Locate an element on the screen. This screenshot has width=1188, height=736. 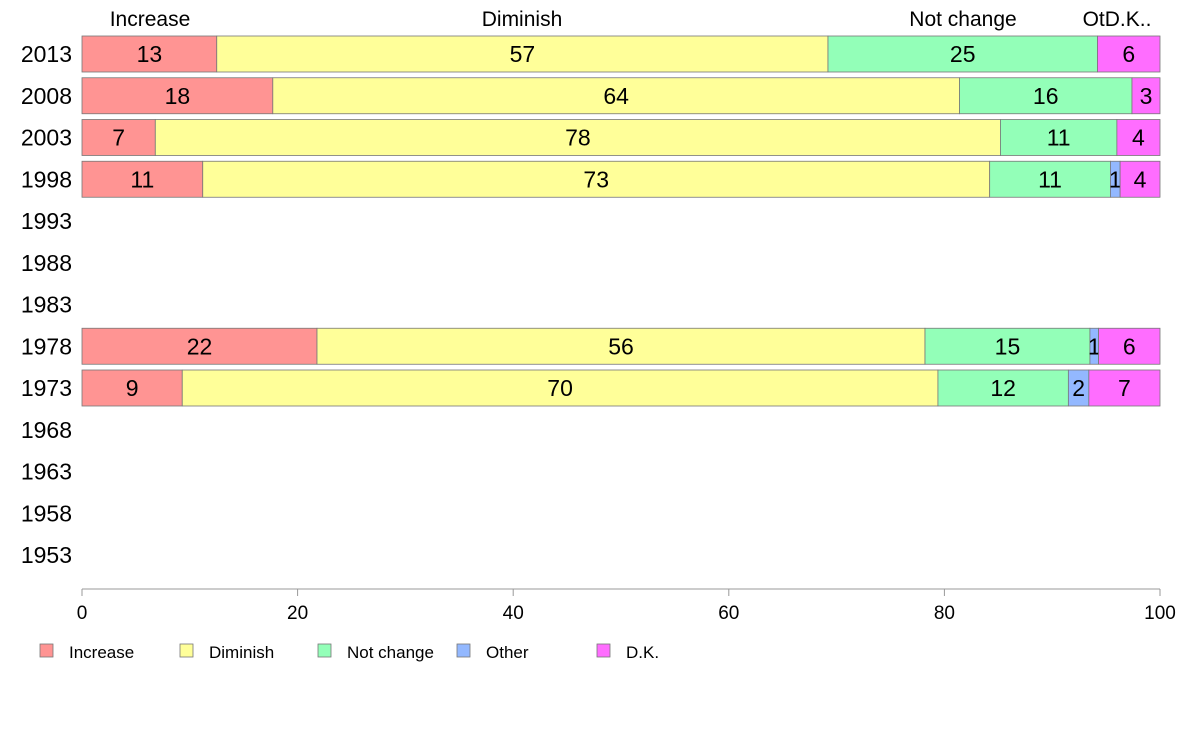
data-label-2008-4: 3 is located at coordinates (1146, 96).